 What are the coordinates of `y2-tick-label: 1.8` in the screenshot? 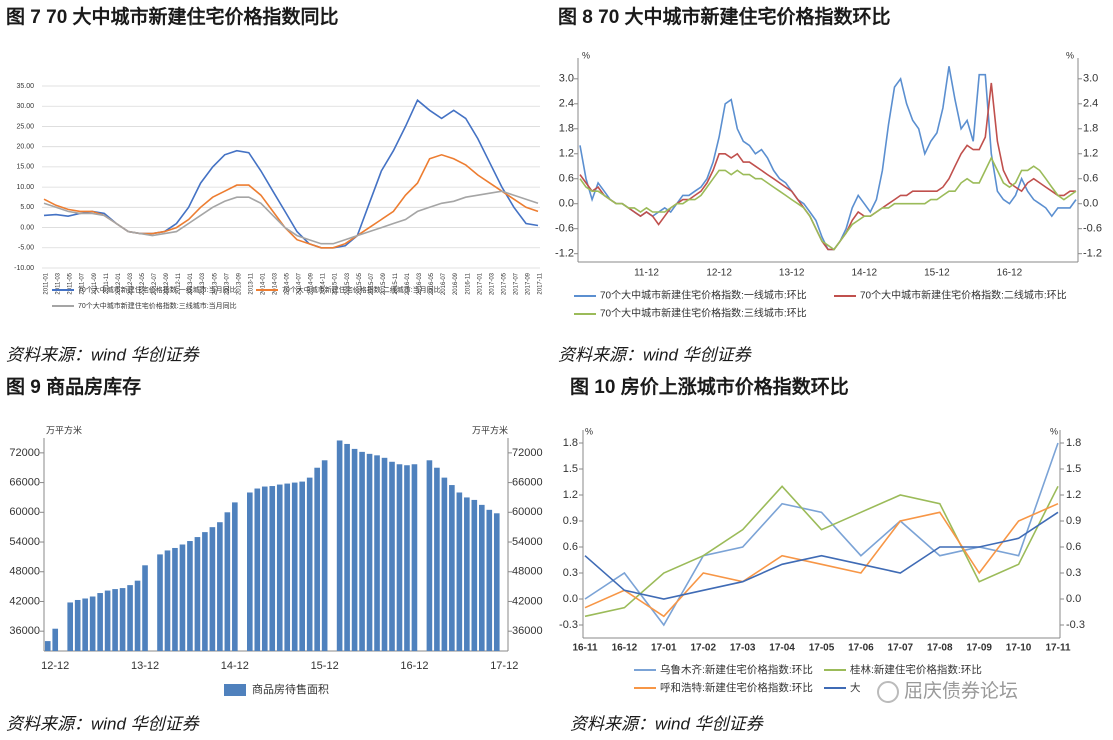 It's located at (1073, 443).